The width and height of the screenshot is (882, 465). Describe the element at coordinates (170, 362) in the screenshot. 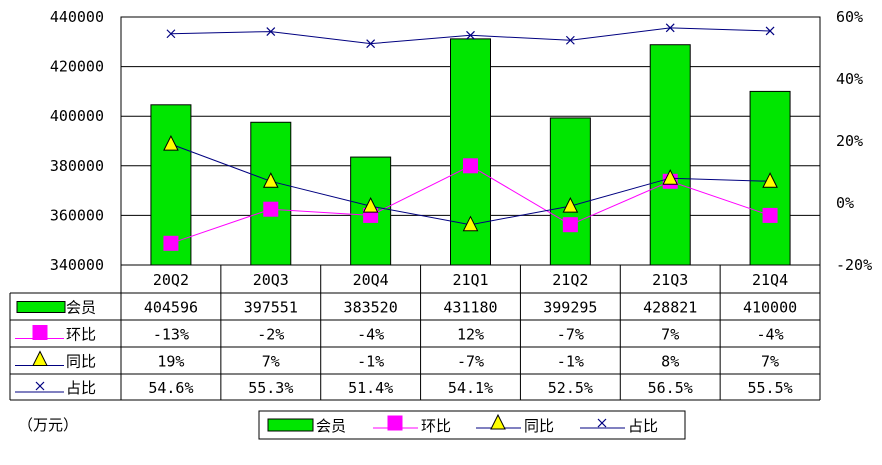

I see `table-cell-value: 19%` at that location.